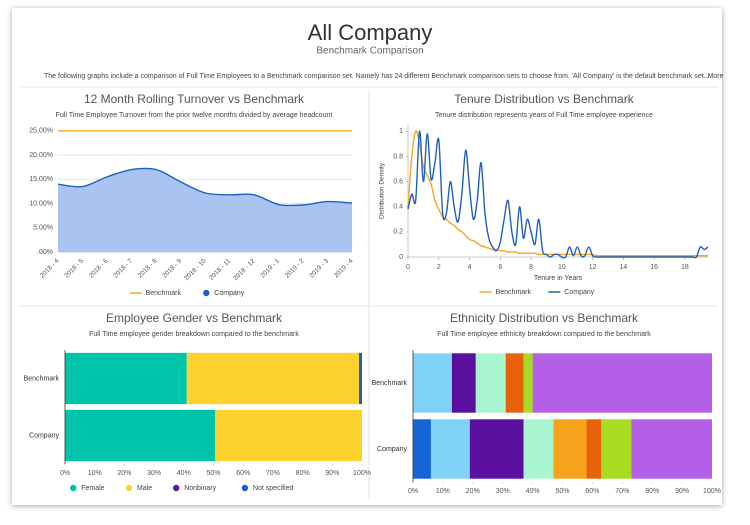  I want to click on y-axis-label: Distribution Density, so click(382, 190).